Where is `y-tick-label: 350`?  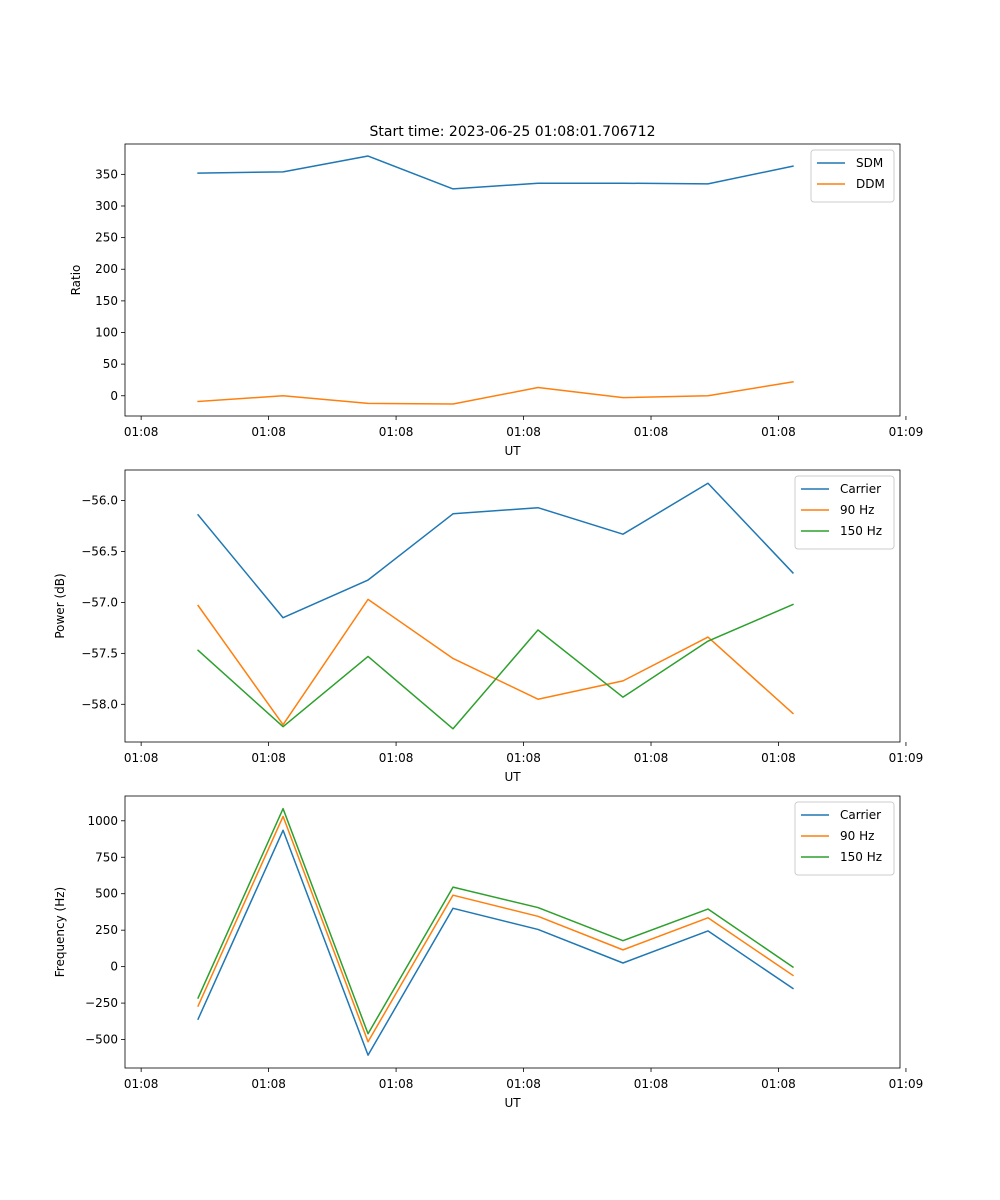 y-tick-label: 350 is located at coordinates (106, 174).